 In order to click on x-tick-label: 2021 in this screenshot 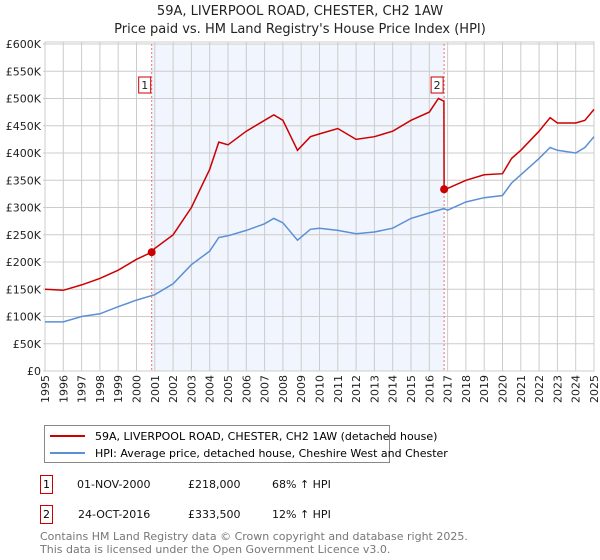, I will do `click(521, 389)`.